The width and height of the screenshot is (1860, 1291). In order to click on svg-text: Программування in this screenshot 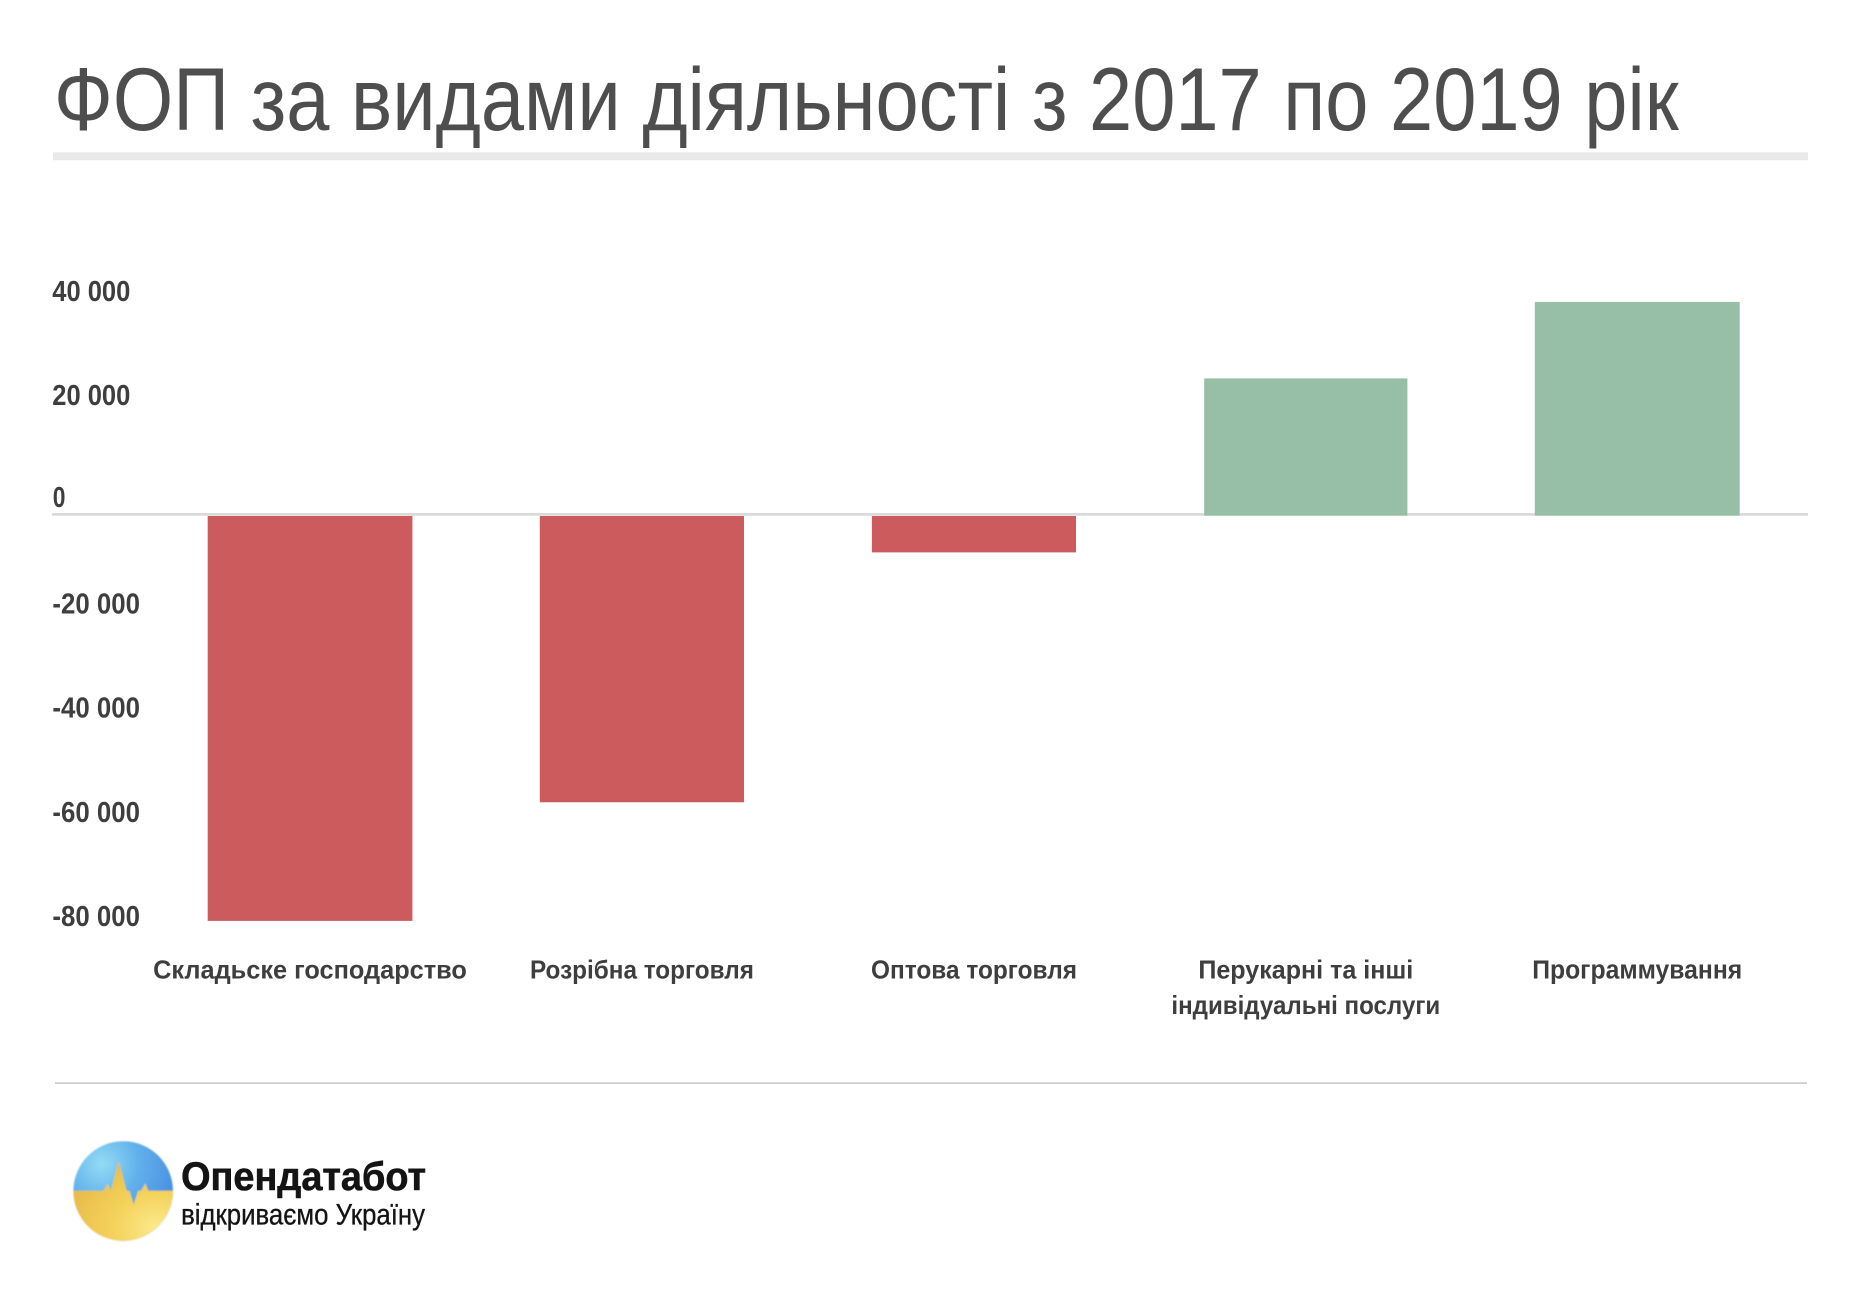, I will do `click(1637, 970)`.